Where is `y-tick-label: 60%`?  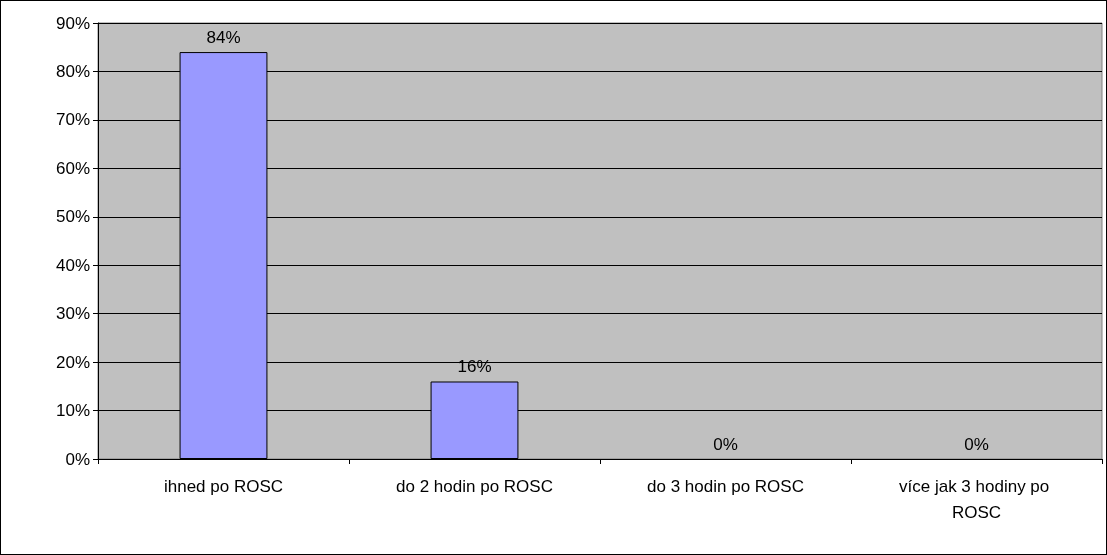 y-tick-label: 60% is located at coordinates (72, 168).